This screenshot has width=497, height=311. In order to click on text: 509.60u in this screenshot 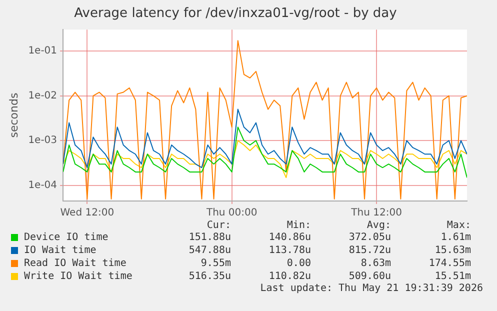, I will do `click(370, 276)`.